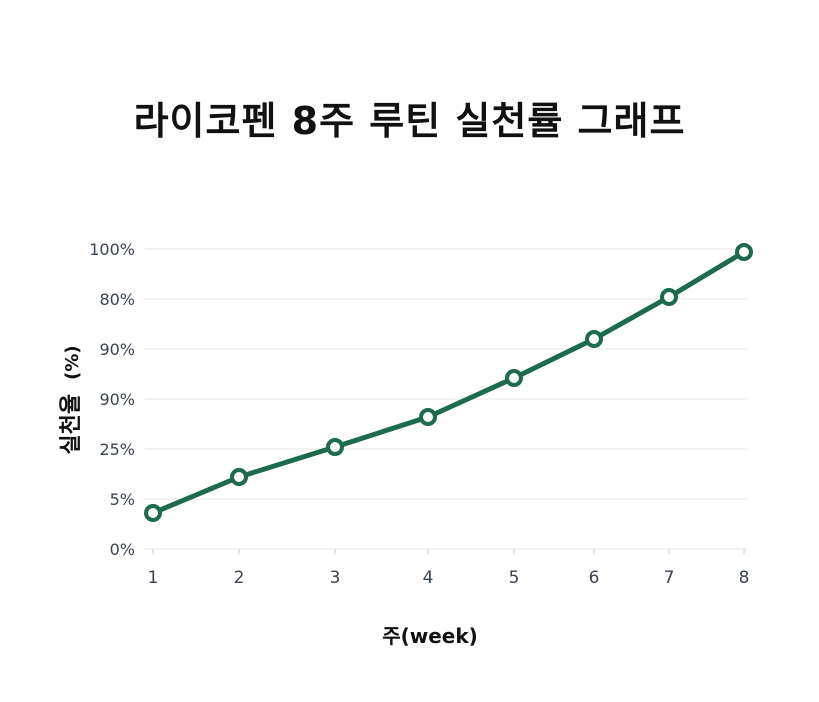  What do you see at coordinates (239, 578) in the screenshot?
I see `x-tick-label: 2` at bounding box center [239, 578].